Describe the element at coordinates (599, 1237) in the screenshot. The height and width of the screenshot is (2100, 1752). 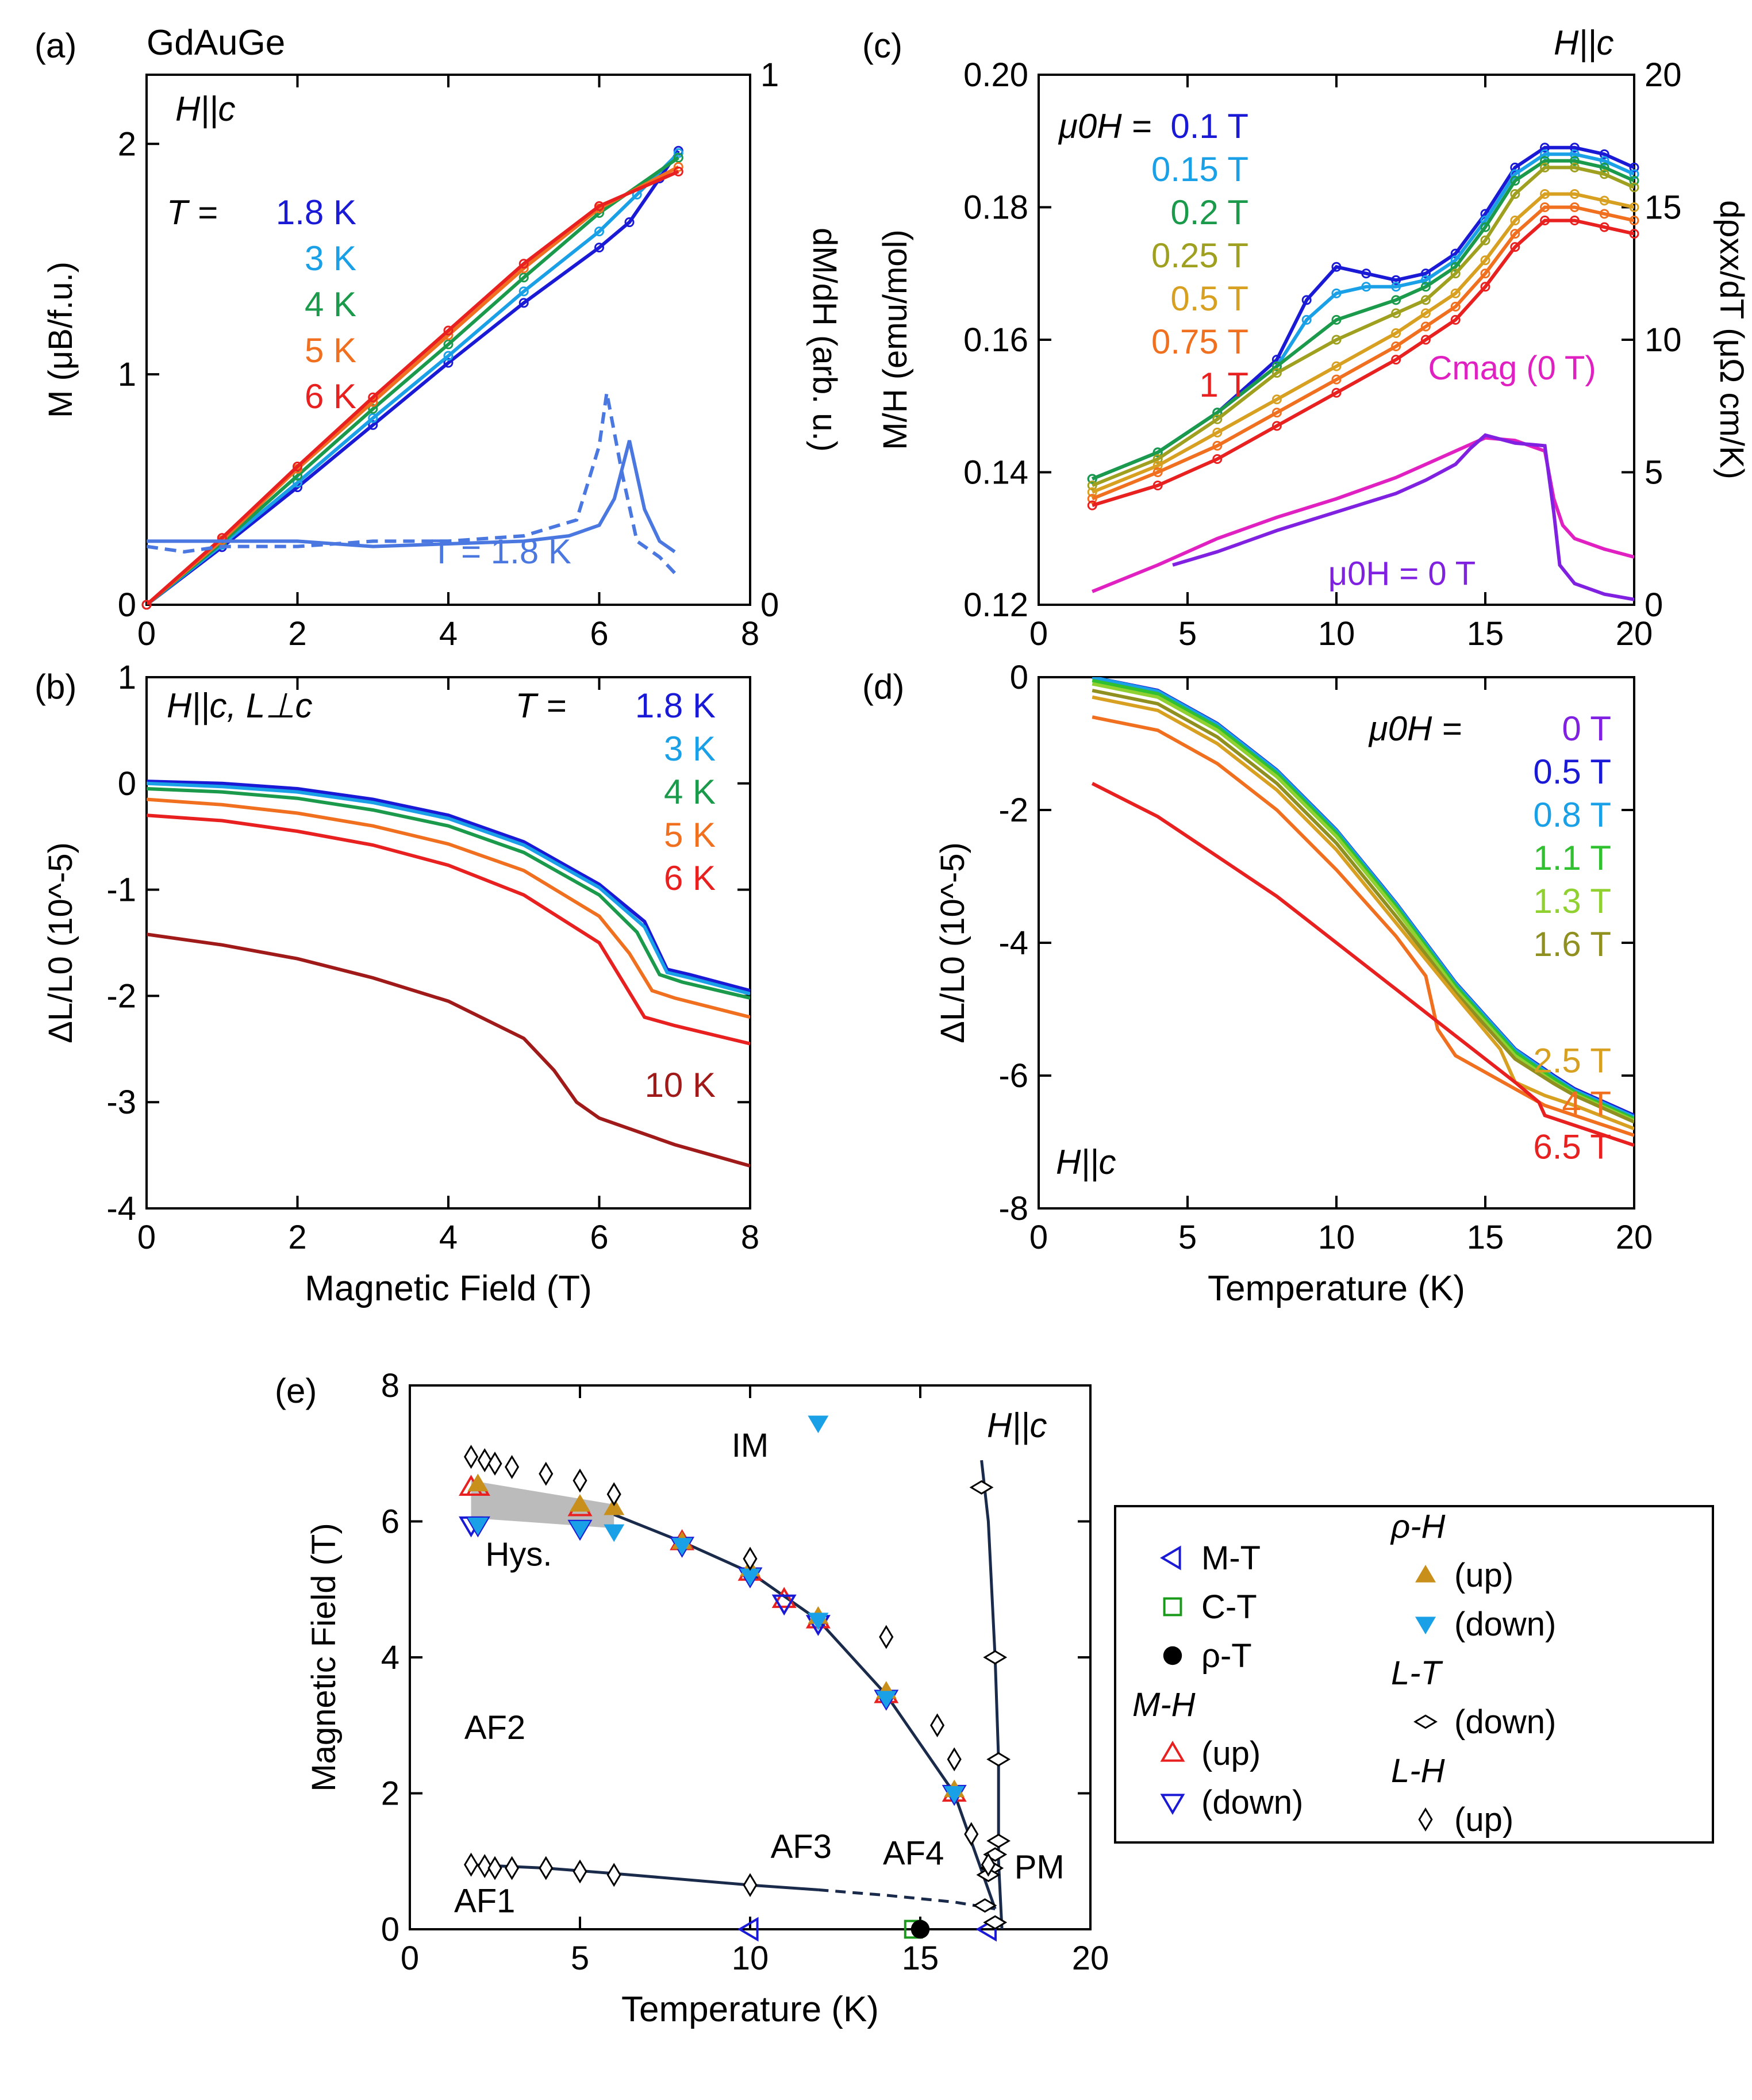
I see `x-tick-label: 6` at that location.